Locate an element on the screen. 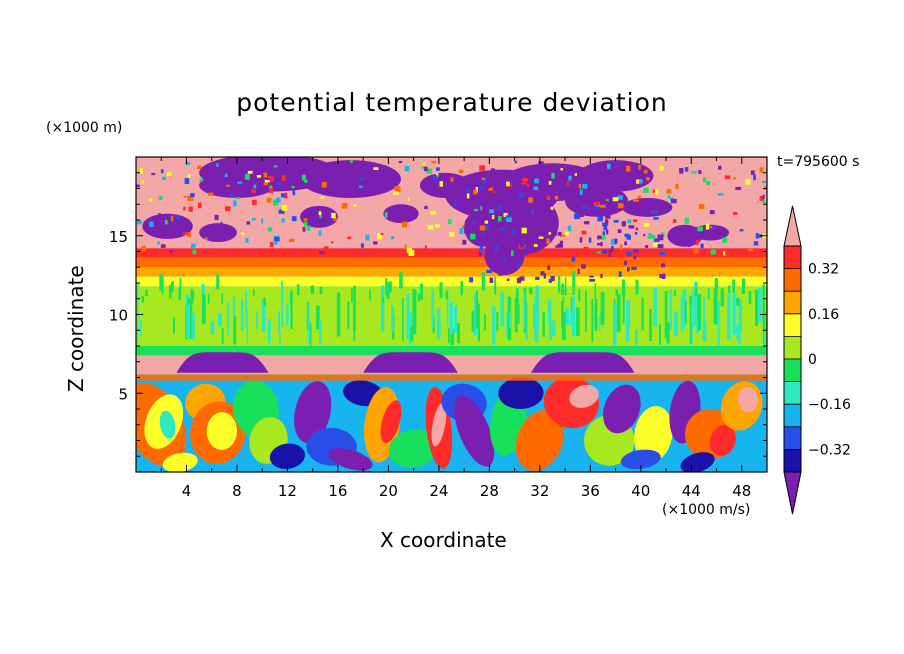 This screenshot has width=904, height=654. chart-title: potential temperature deviation is located at coordinates (452, 102).